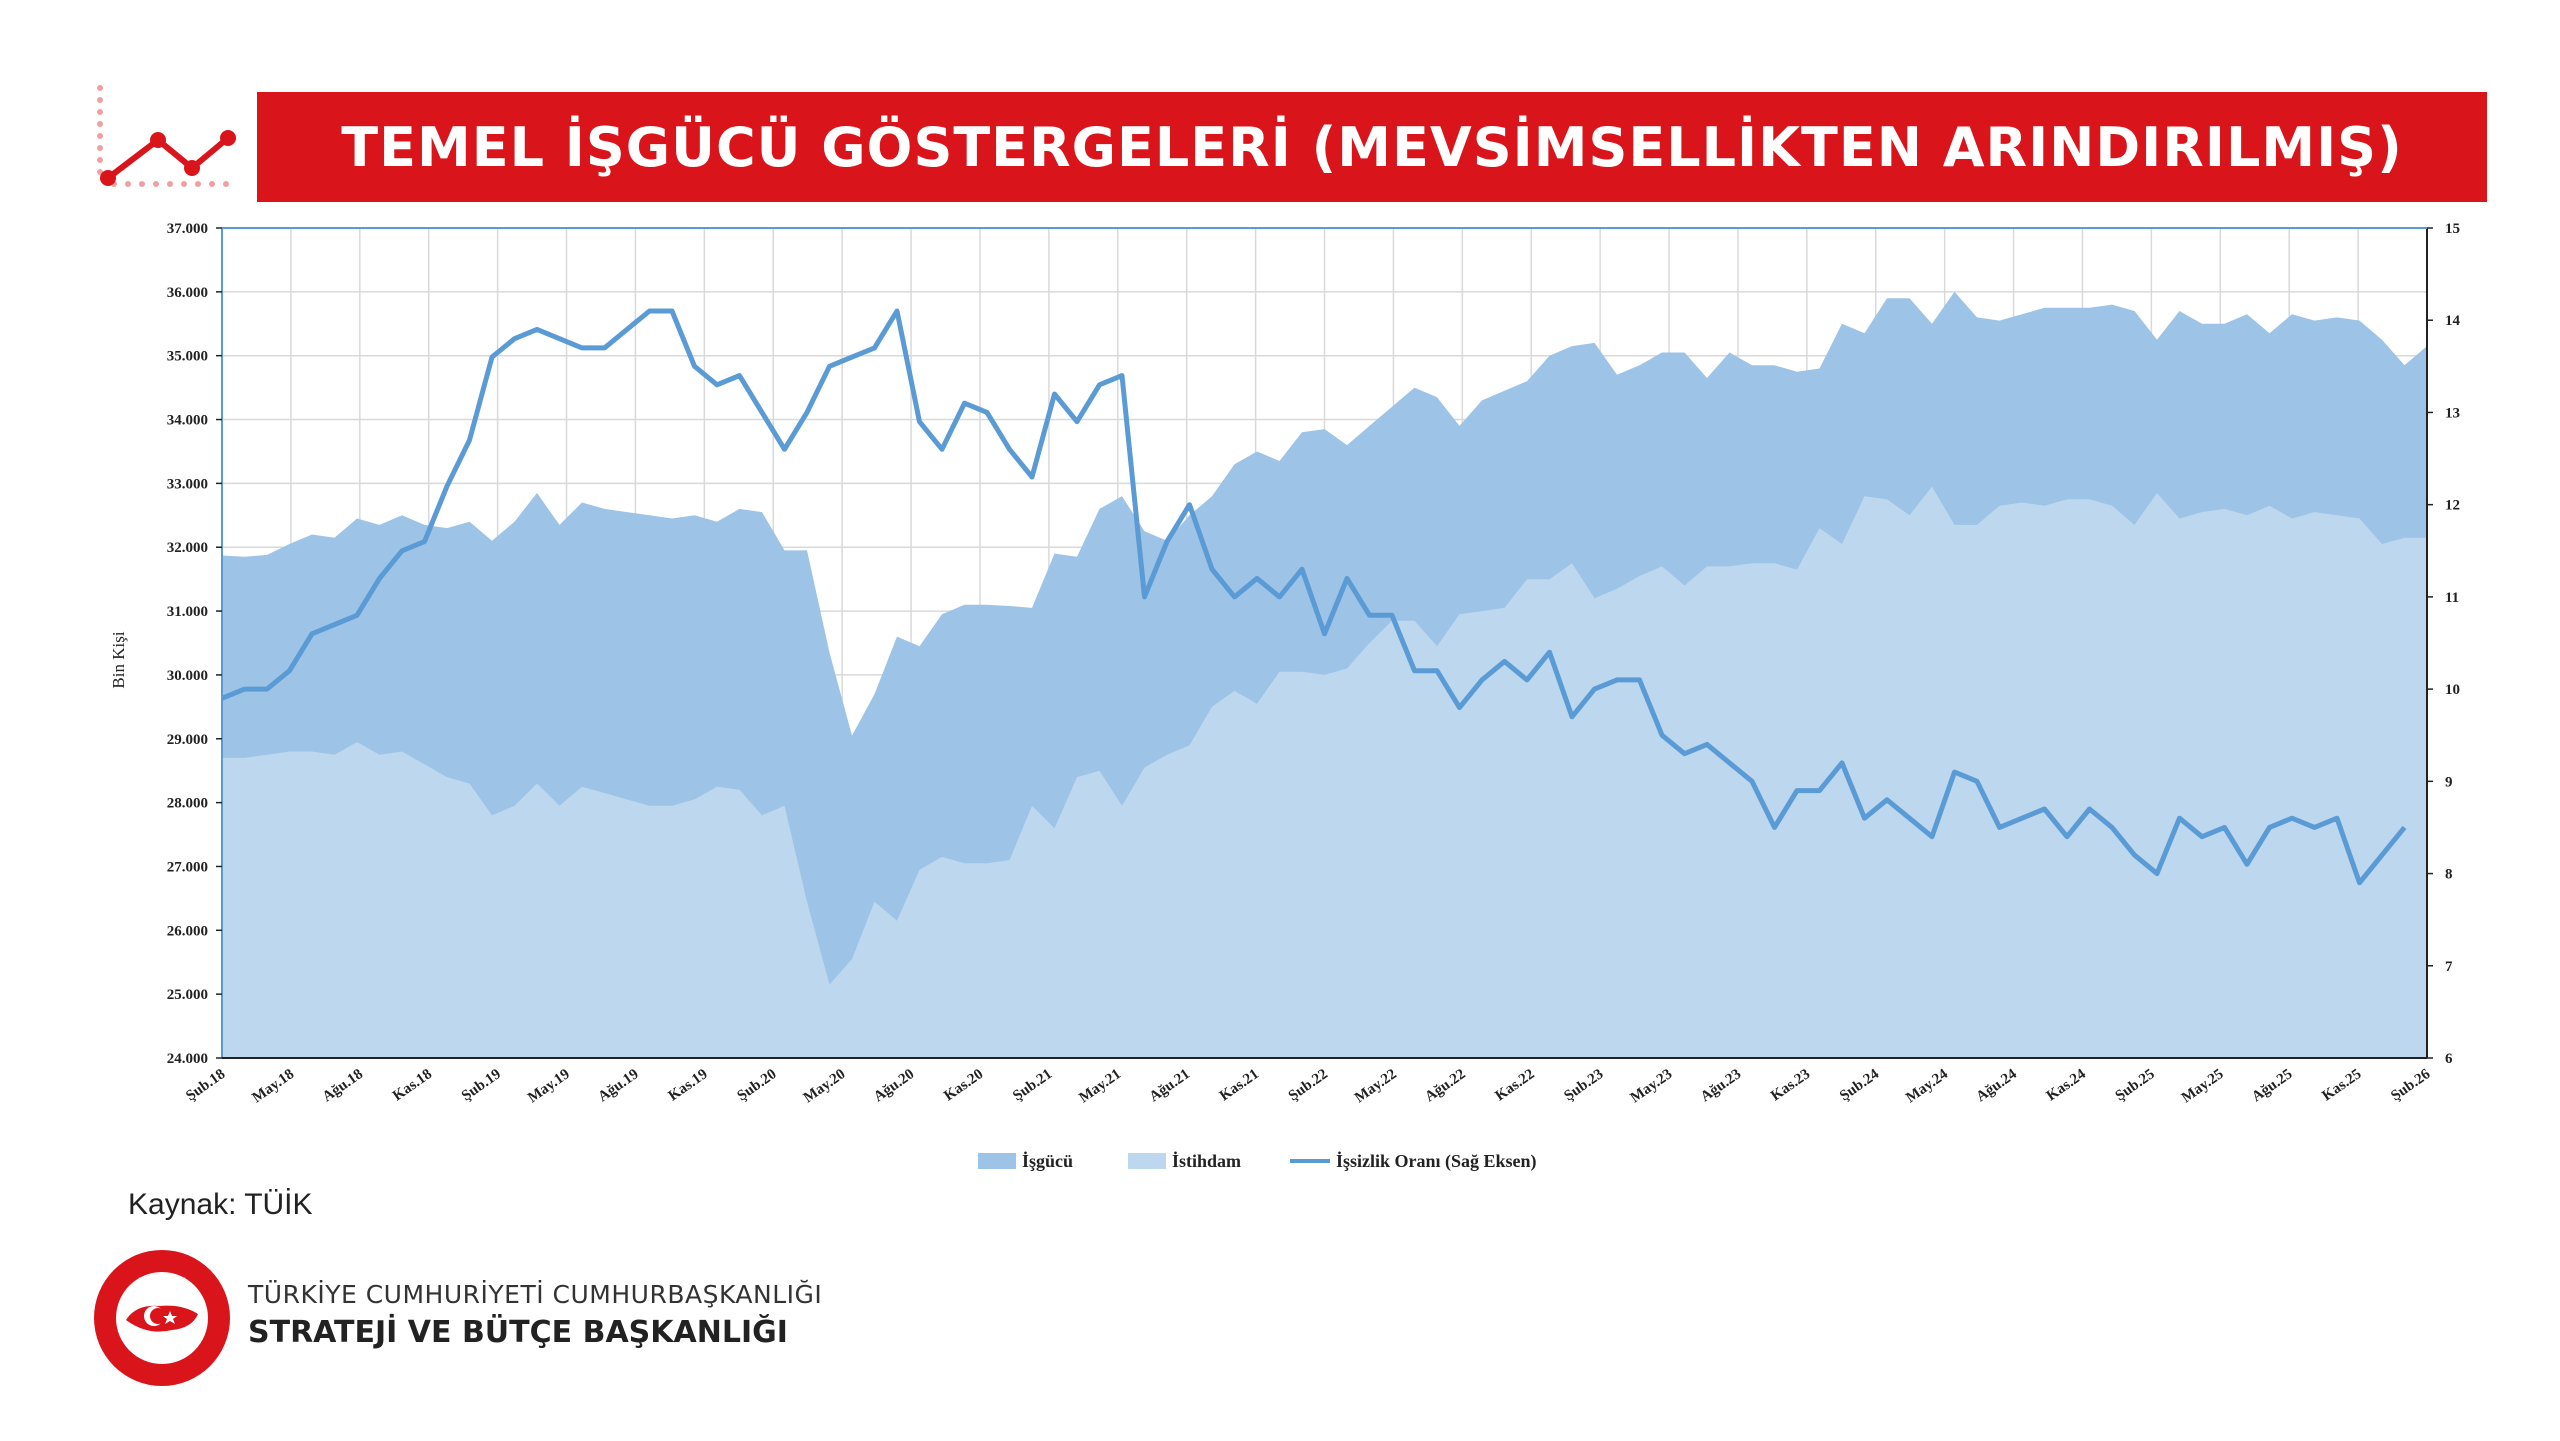  Describe the element at coordinates (187, 357) in the screenshot. I see `y-tick-label: 35.000` at that location.